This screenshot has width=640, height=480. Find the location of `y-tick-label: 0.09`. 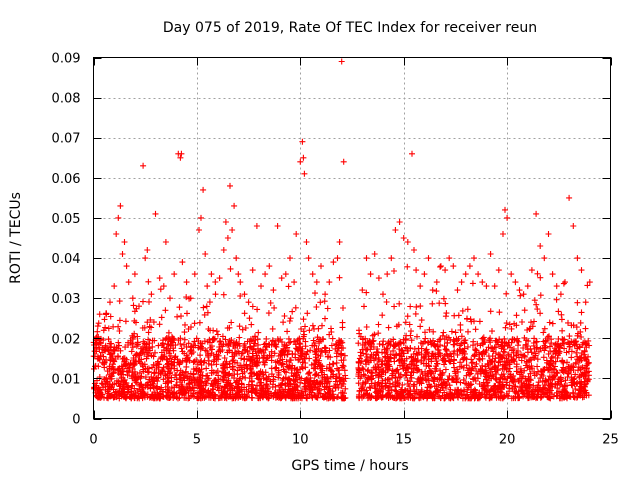

y-tick-label: 0.09 is located at coordinates (66, 59).